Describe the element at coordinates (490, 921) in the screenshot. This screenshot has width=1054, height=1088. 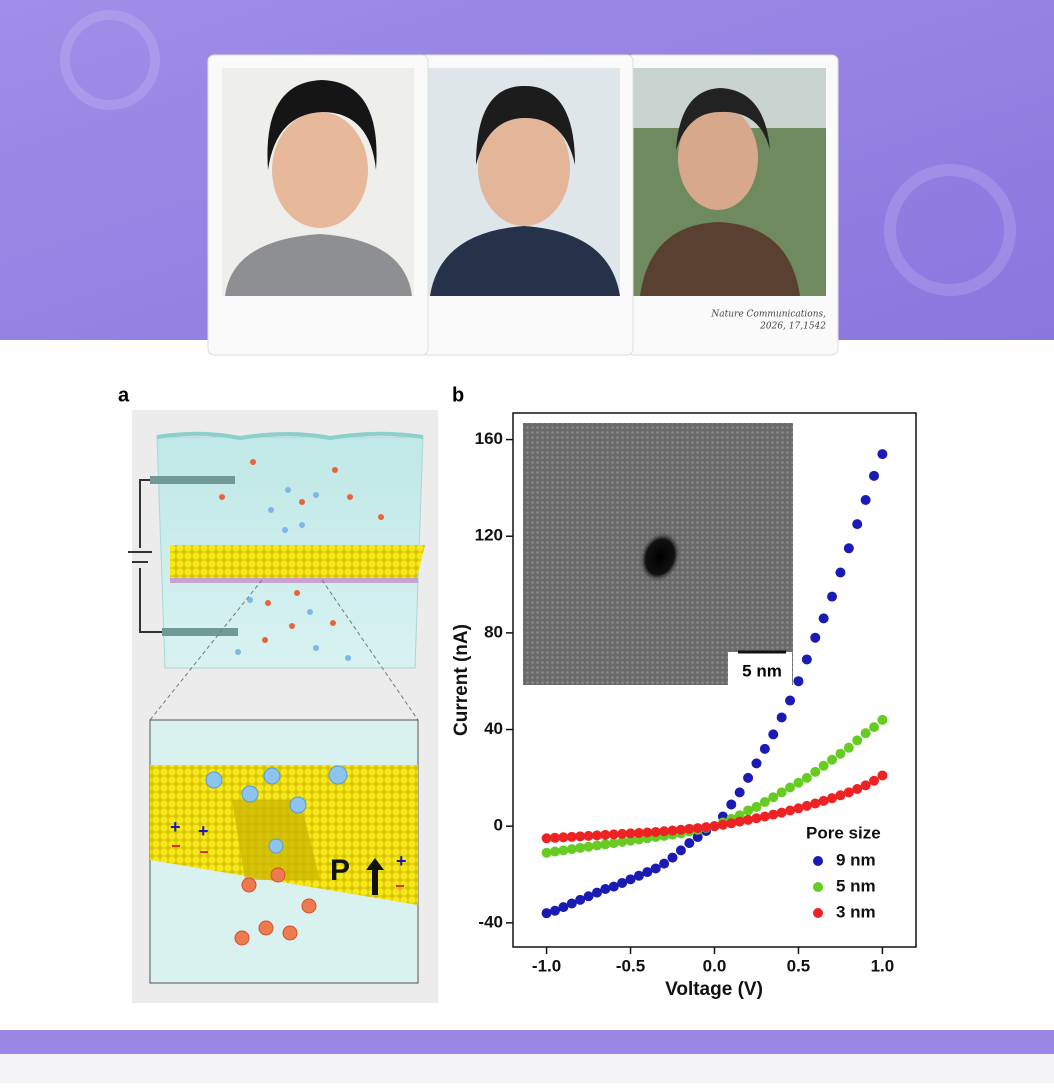
I see `y-tick-label: -40` at that location.